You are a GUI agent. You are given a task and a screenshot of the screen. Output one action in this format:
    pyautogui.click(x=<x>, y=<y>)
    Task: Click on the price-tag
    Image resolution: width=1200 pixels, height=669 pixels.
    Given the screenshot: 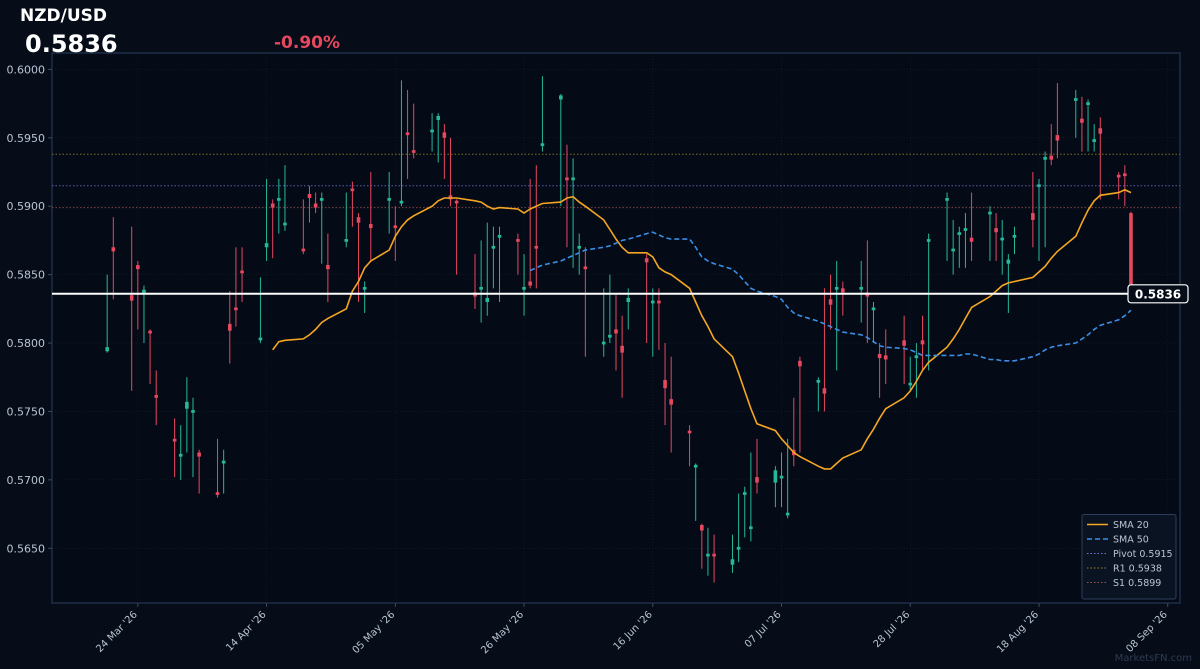 What is the action you would take?
    pyautogui.click(x=1158, y=294)
    